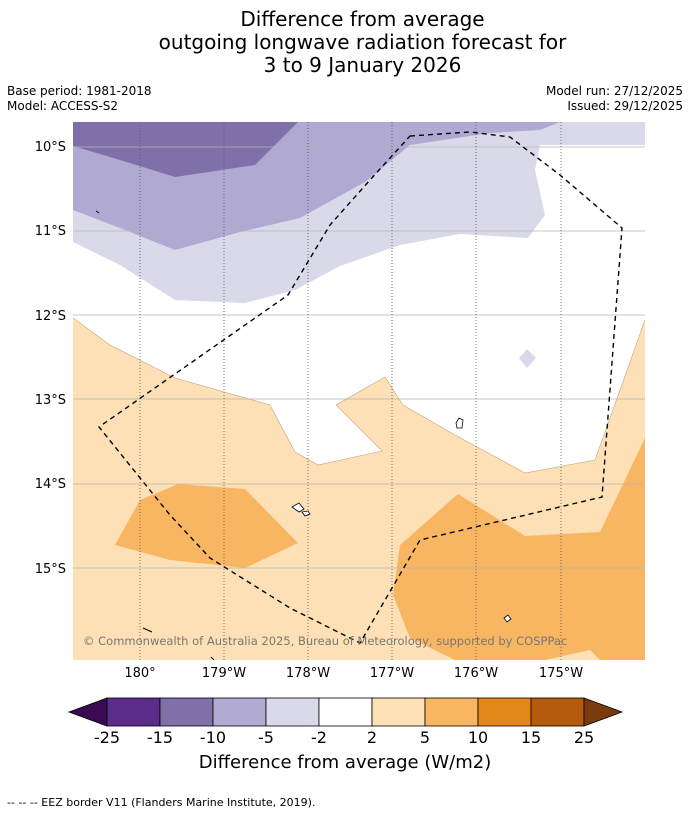 The height and width of the screenshot is (816, 690). I want to click on lon-label: 177°W, so click(392, 673).